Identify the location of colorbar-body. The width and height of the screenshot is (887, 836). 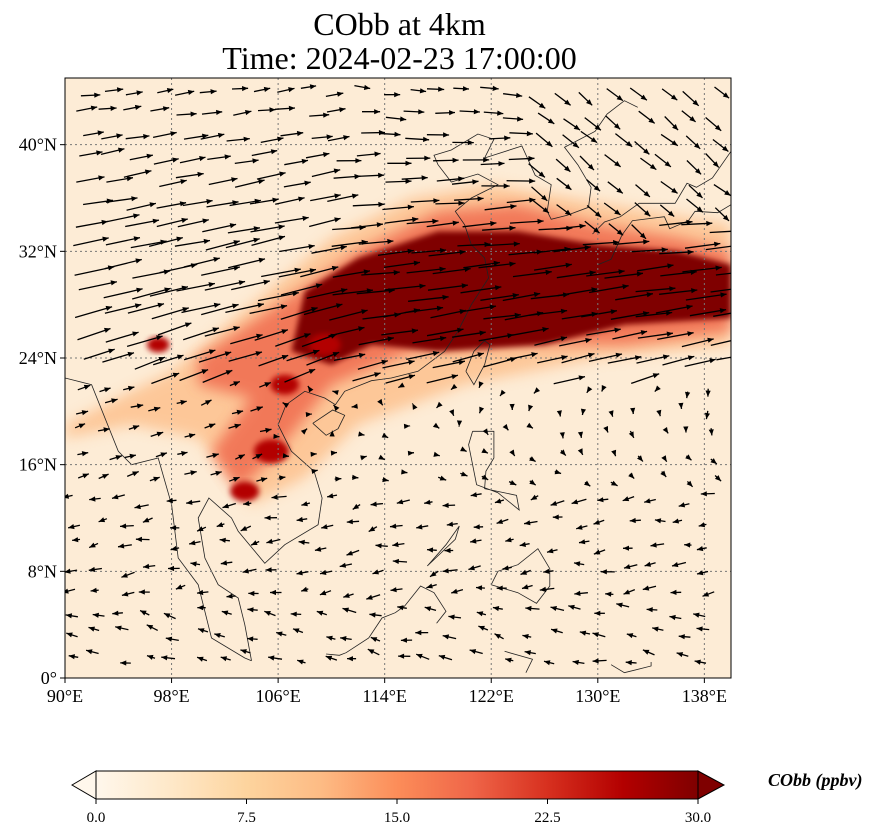
(397, 785).